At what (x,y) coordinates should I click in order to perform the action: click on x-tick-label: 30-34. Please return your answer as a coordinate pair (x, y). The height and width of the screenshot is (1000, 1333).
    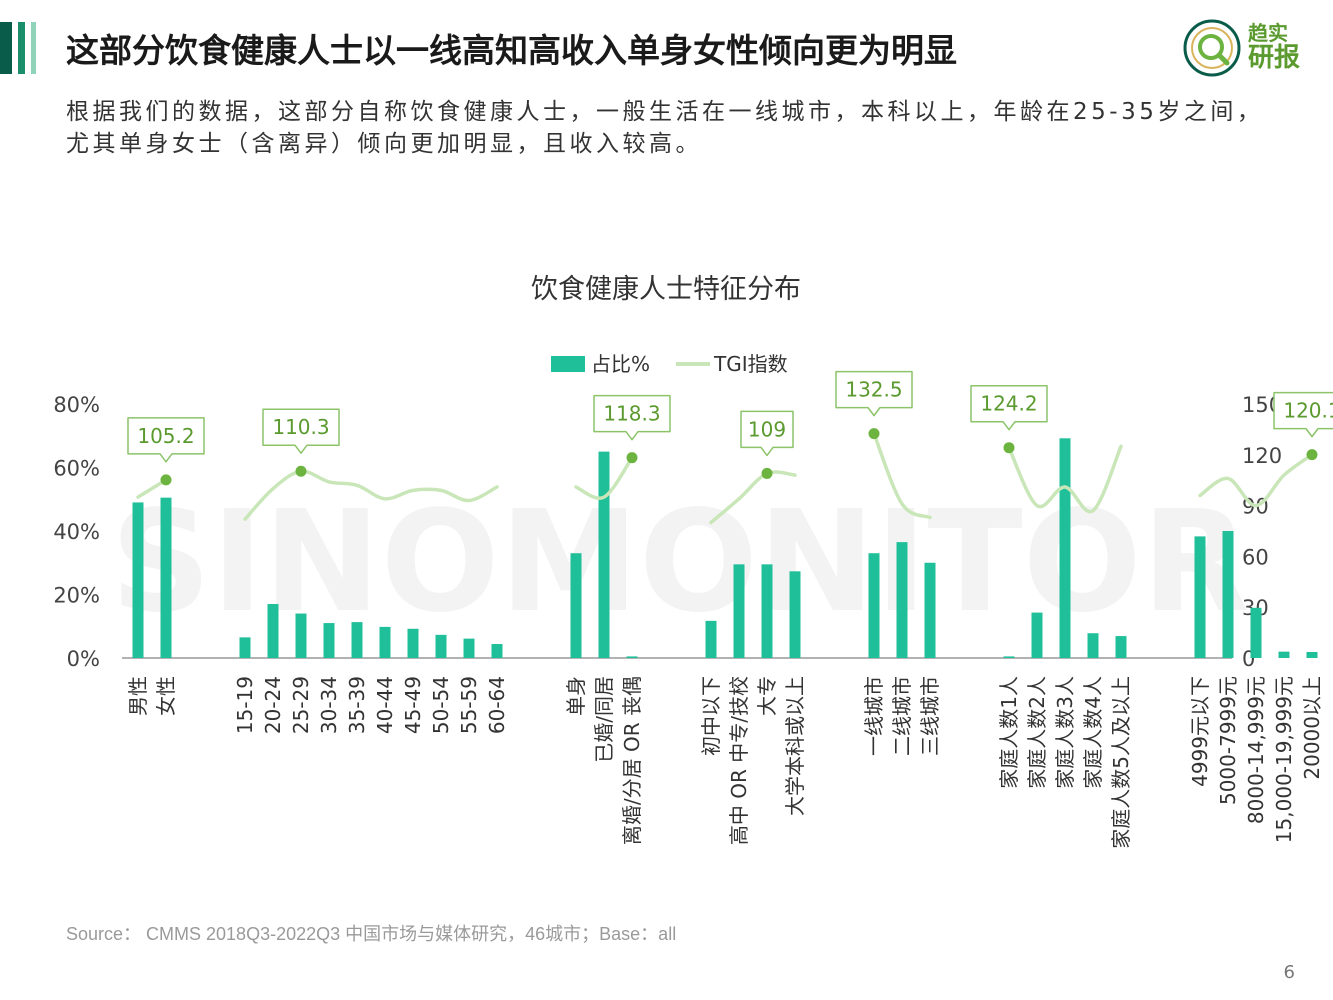
    Looking at the image, I should click on (329, 705).